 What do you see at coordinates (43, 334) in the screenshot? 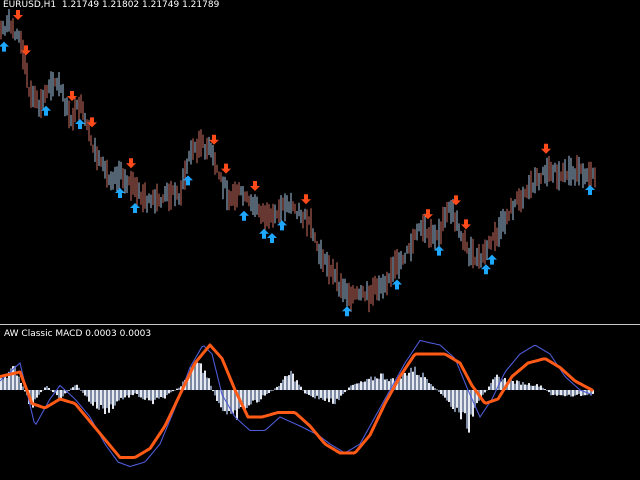
I see `indicator-name: AW Classic MACD` at bounding box center [43, 334].